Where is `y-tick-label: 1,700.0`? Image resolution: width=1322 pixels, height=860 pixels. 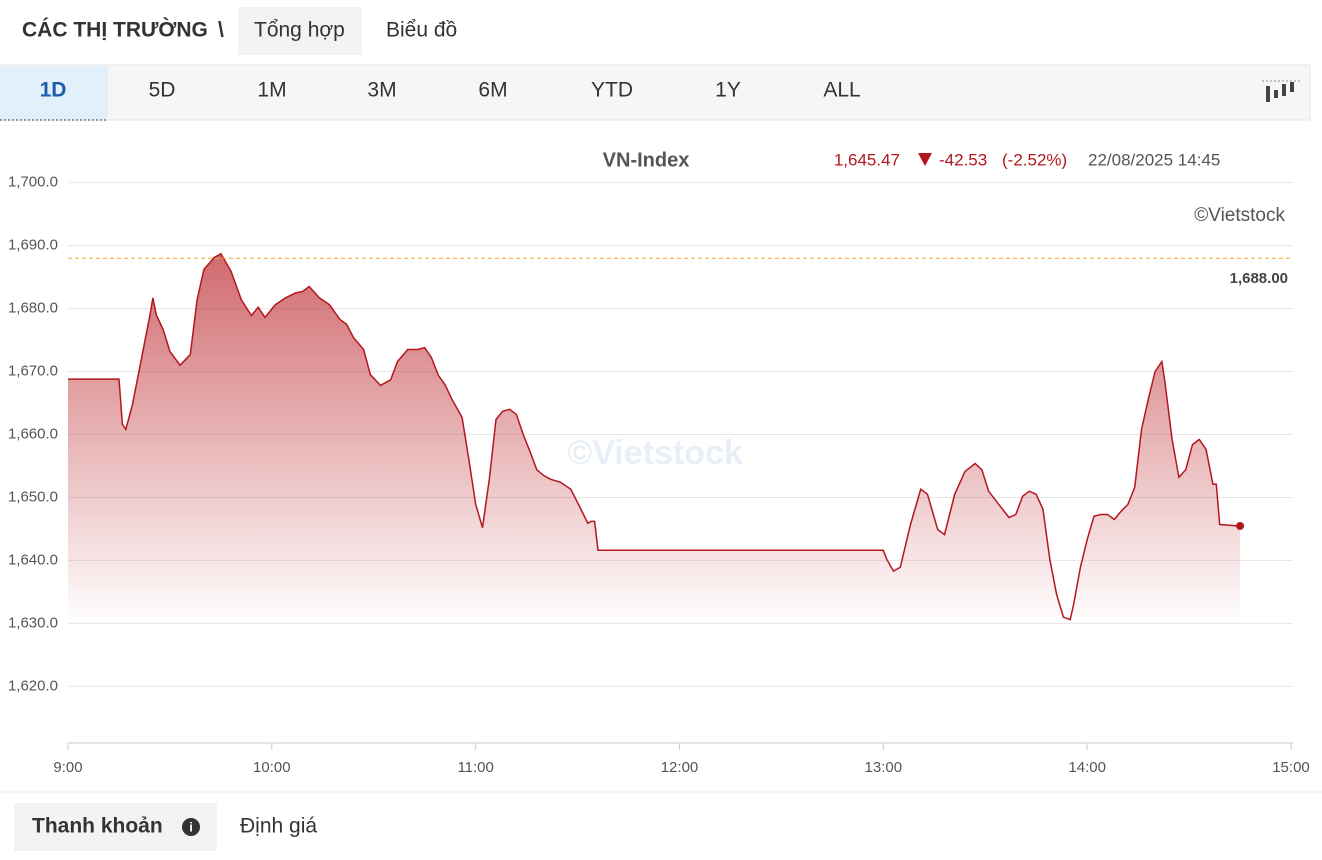 y-tick-label: 1,700.0 is located at coordinates (33, 182).